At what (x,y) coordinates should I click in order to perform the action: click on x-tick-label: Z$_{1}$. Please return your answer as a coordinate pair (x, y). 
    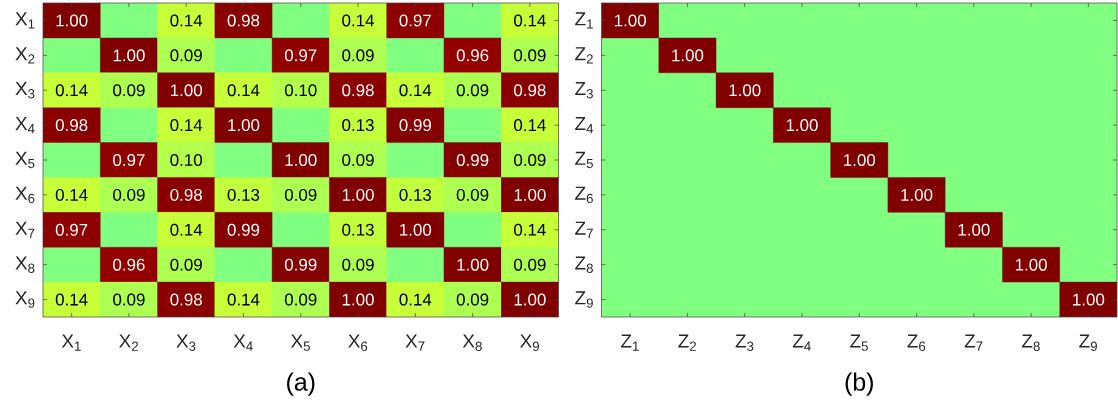
    Looking at the image, I should click on (630, 342).